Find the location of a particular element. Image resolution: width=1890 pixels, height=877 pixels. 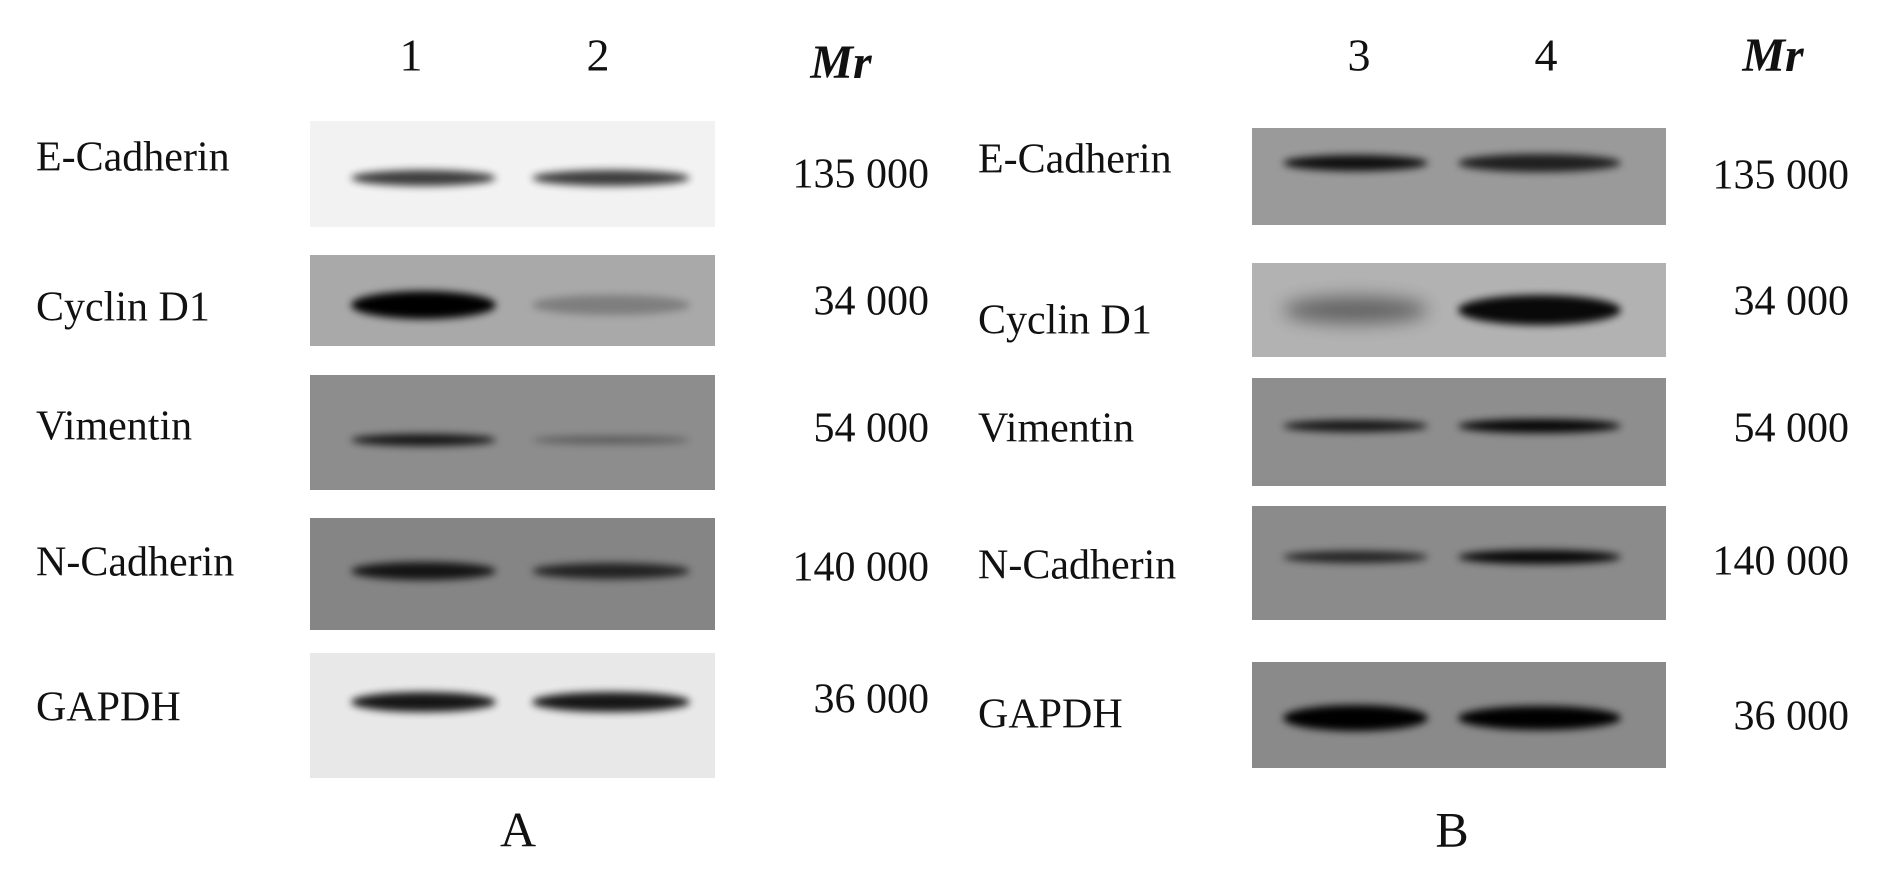

lane-label: 1 is located at coordinates (411, 55).